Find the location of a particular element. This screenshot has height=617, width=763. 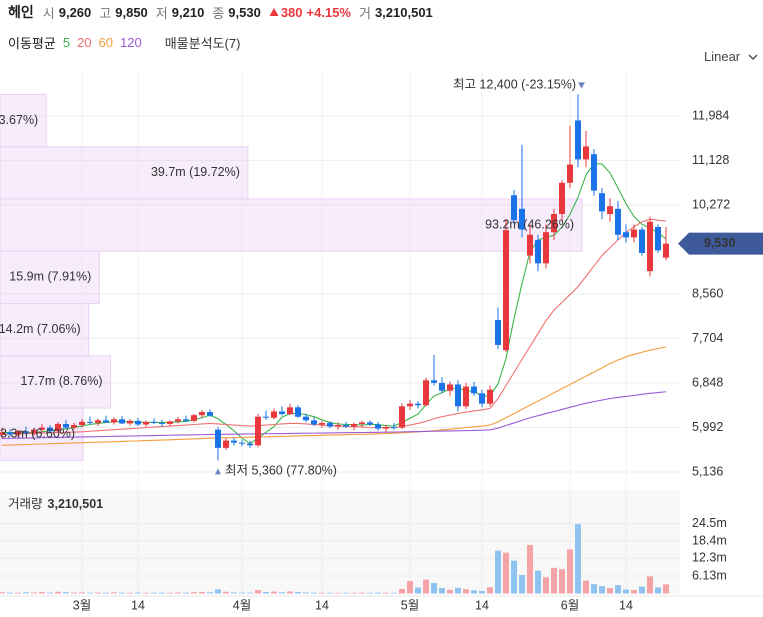

volume-tick-label: 18.4m is located at coordinates (709, 540).